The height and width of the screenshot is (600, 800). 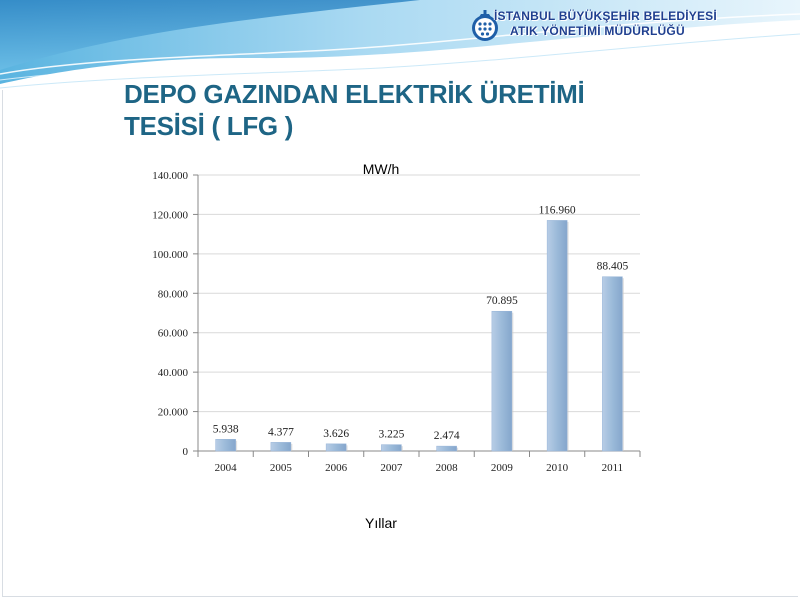 I want to click on x-tick-label-2004: 2004, so click(x=226, y=468).